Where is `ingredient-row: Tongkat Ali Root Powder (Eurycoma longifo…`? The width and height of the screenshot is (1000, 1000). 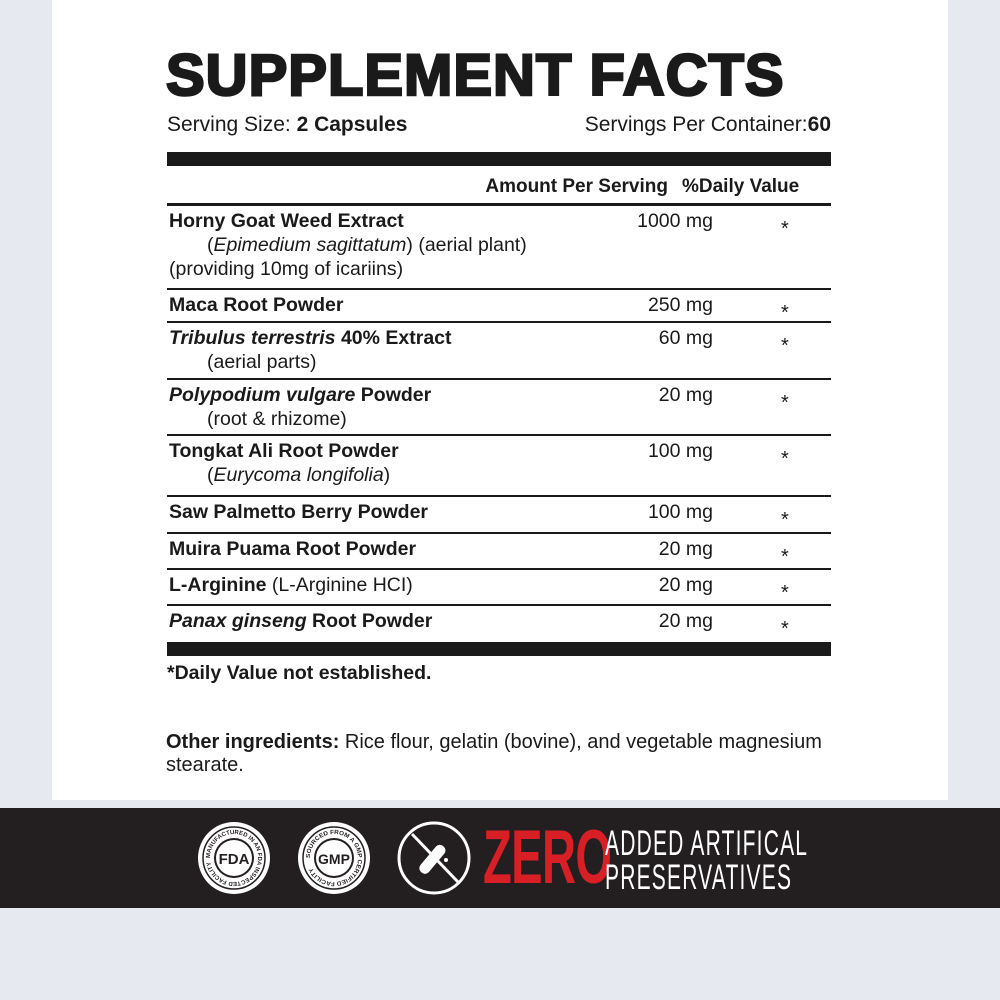 ingredient-row: Tongkat Ali Root Powder (Eurycoma longifo… is located at coordinates (499, 466).